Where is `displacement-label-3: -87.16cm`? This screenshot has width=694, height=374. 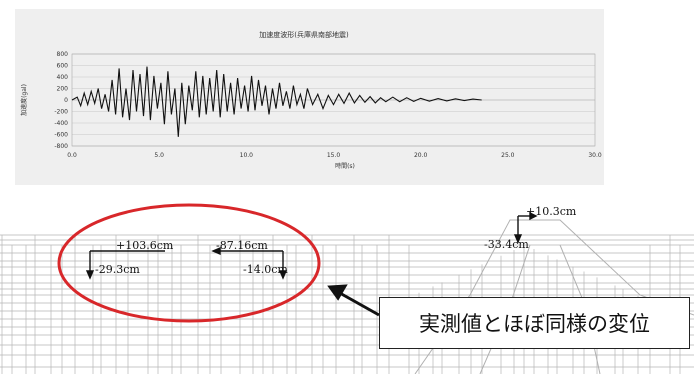
displacement-label-3: -87.16cm is located at coordinates (242, 245).